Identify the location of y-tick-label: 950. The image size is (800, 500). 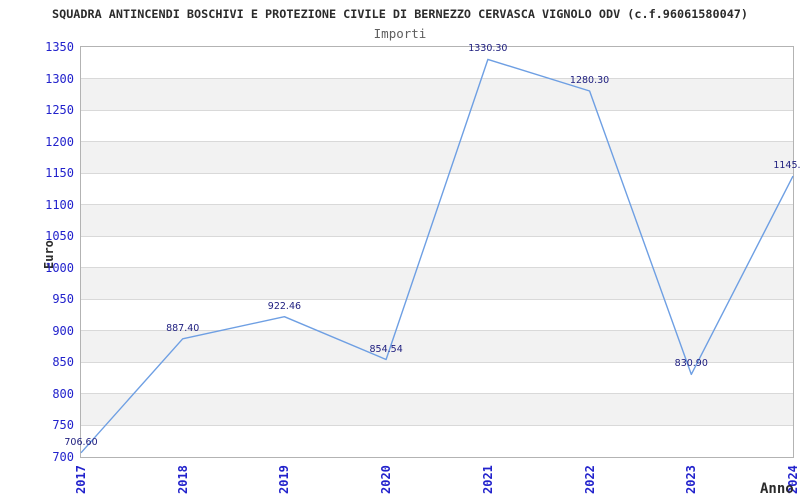
(63, 299).